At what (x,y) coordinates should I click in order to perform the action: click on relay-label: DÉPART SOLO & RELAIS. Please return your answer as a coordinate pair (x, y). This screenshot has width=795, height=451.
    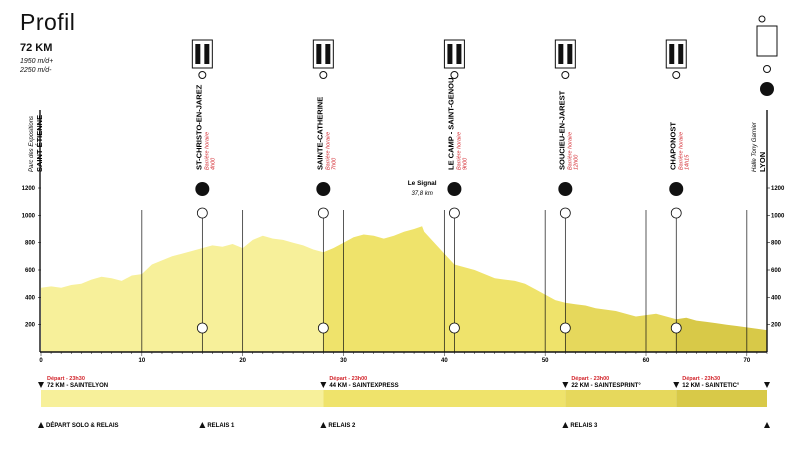
    Looking at the image, I should click on (82, 425).